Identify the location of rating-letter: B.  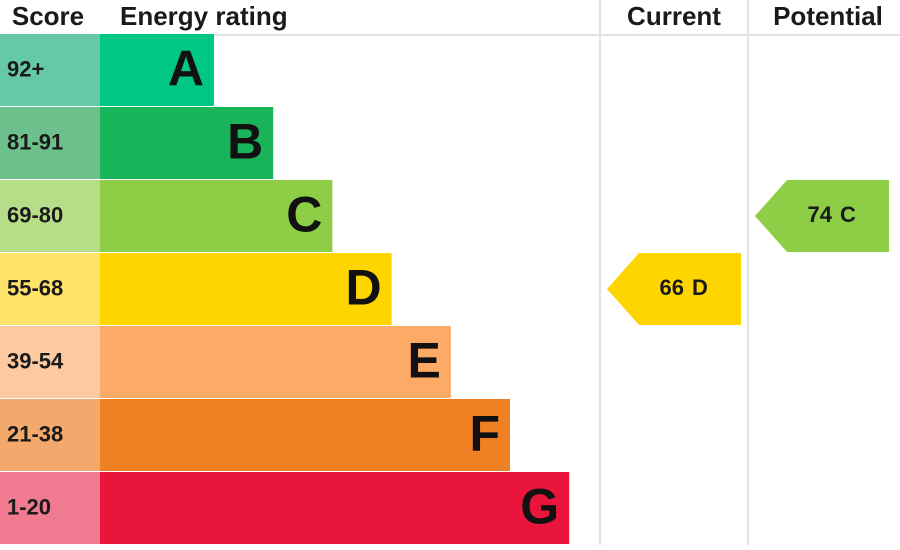
(245, 142).